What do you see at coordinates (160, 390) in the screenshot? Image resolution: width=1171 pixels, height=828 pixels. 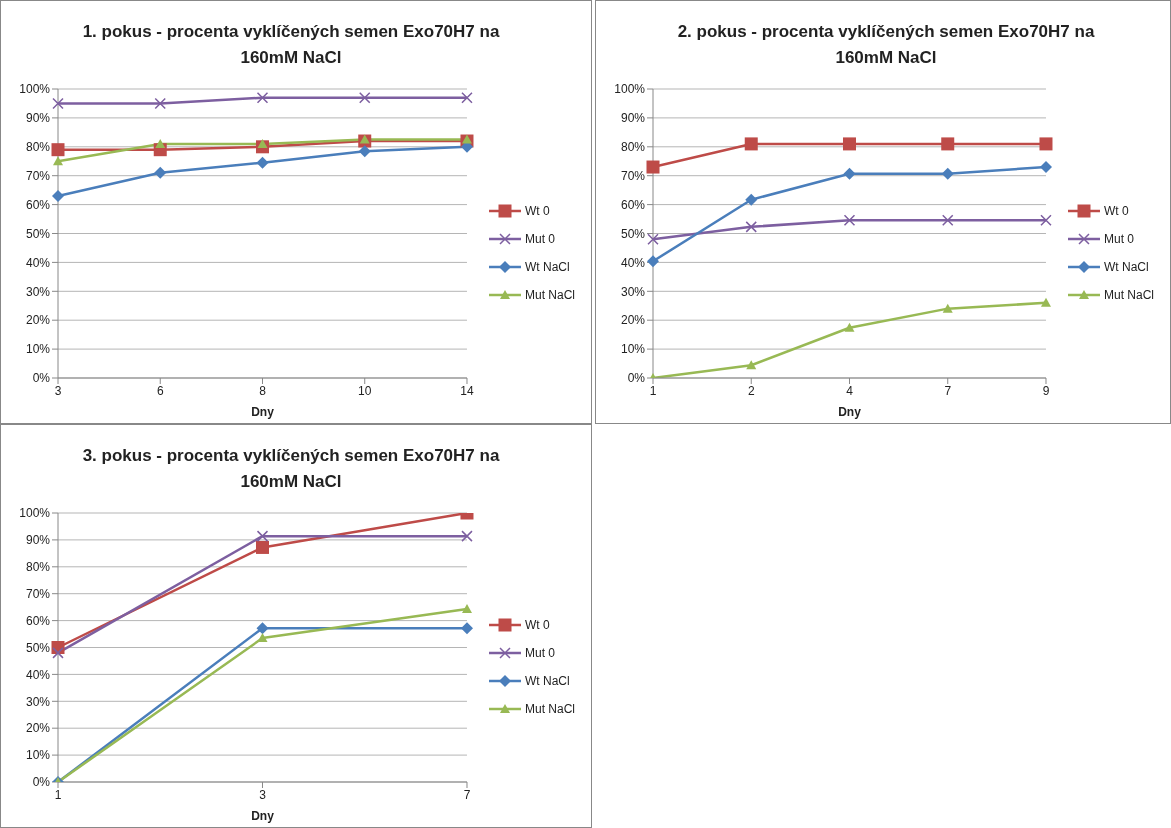 I see `x-tick-label: 6` at bounding box center [160, 390].